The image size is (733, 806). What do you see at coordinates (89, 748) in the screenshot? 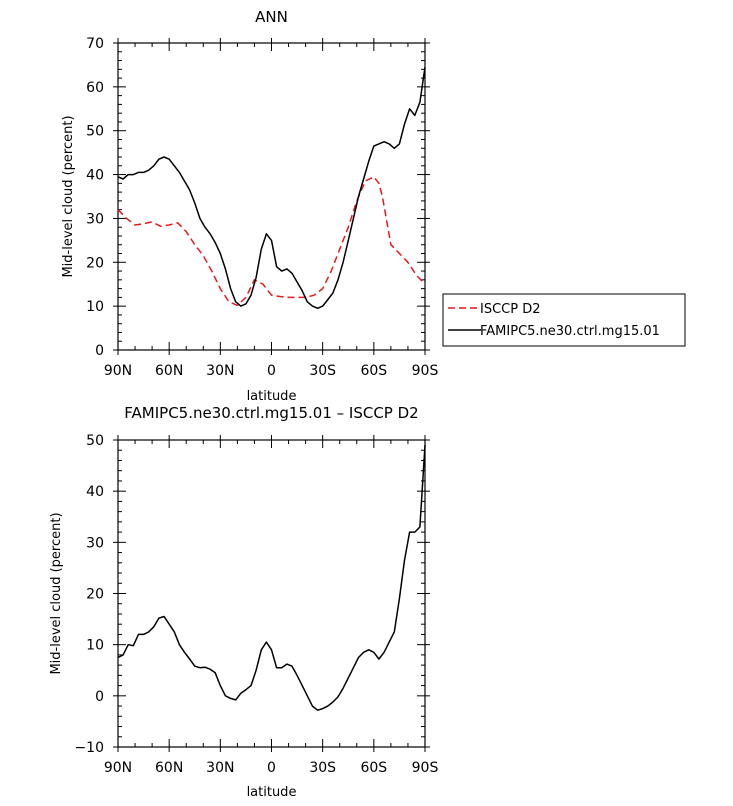
I see `y-tick-label: −10` at bounding box center [89, 748].